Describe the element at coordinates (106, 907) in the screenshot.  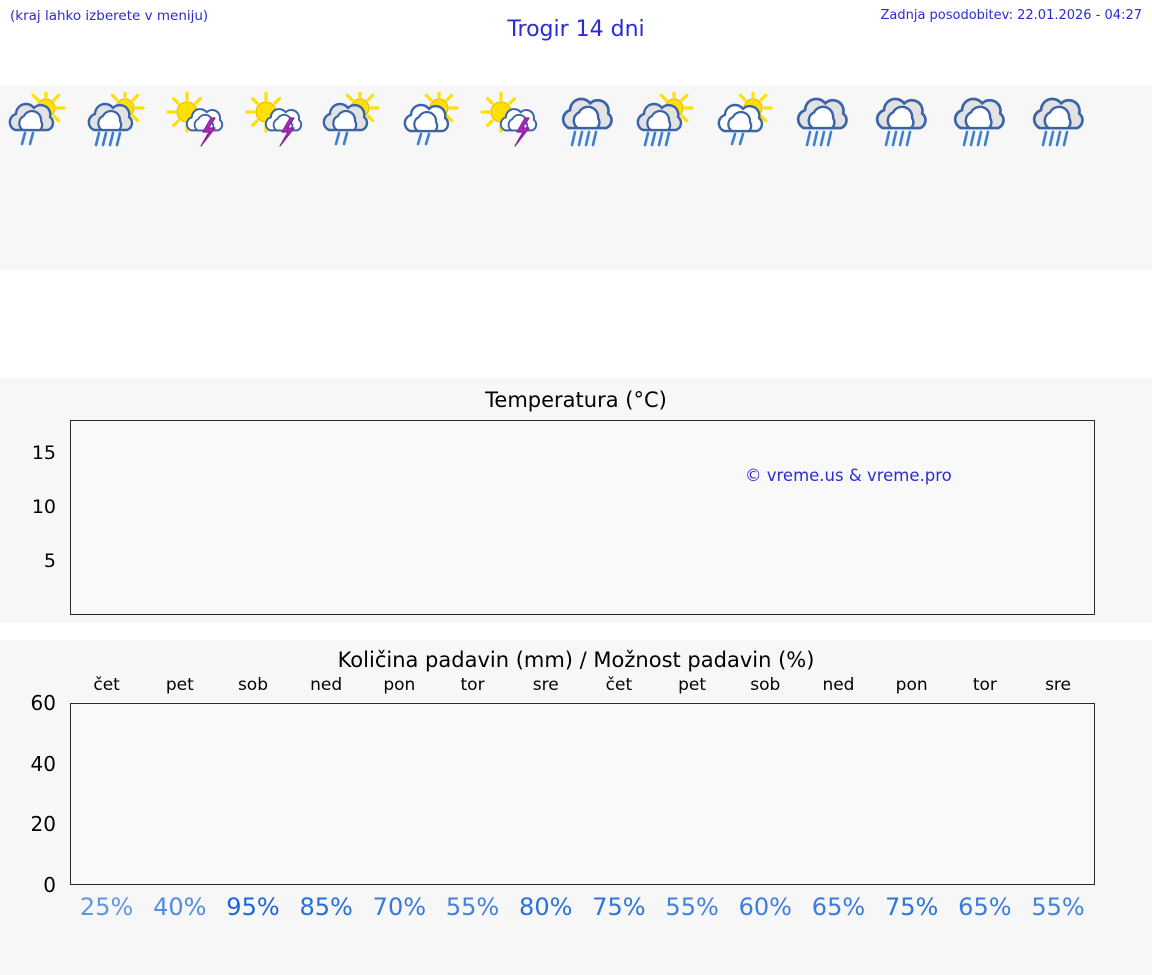
I see `precipitation-probability: 25%` at that location.